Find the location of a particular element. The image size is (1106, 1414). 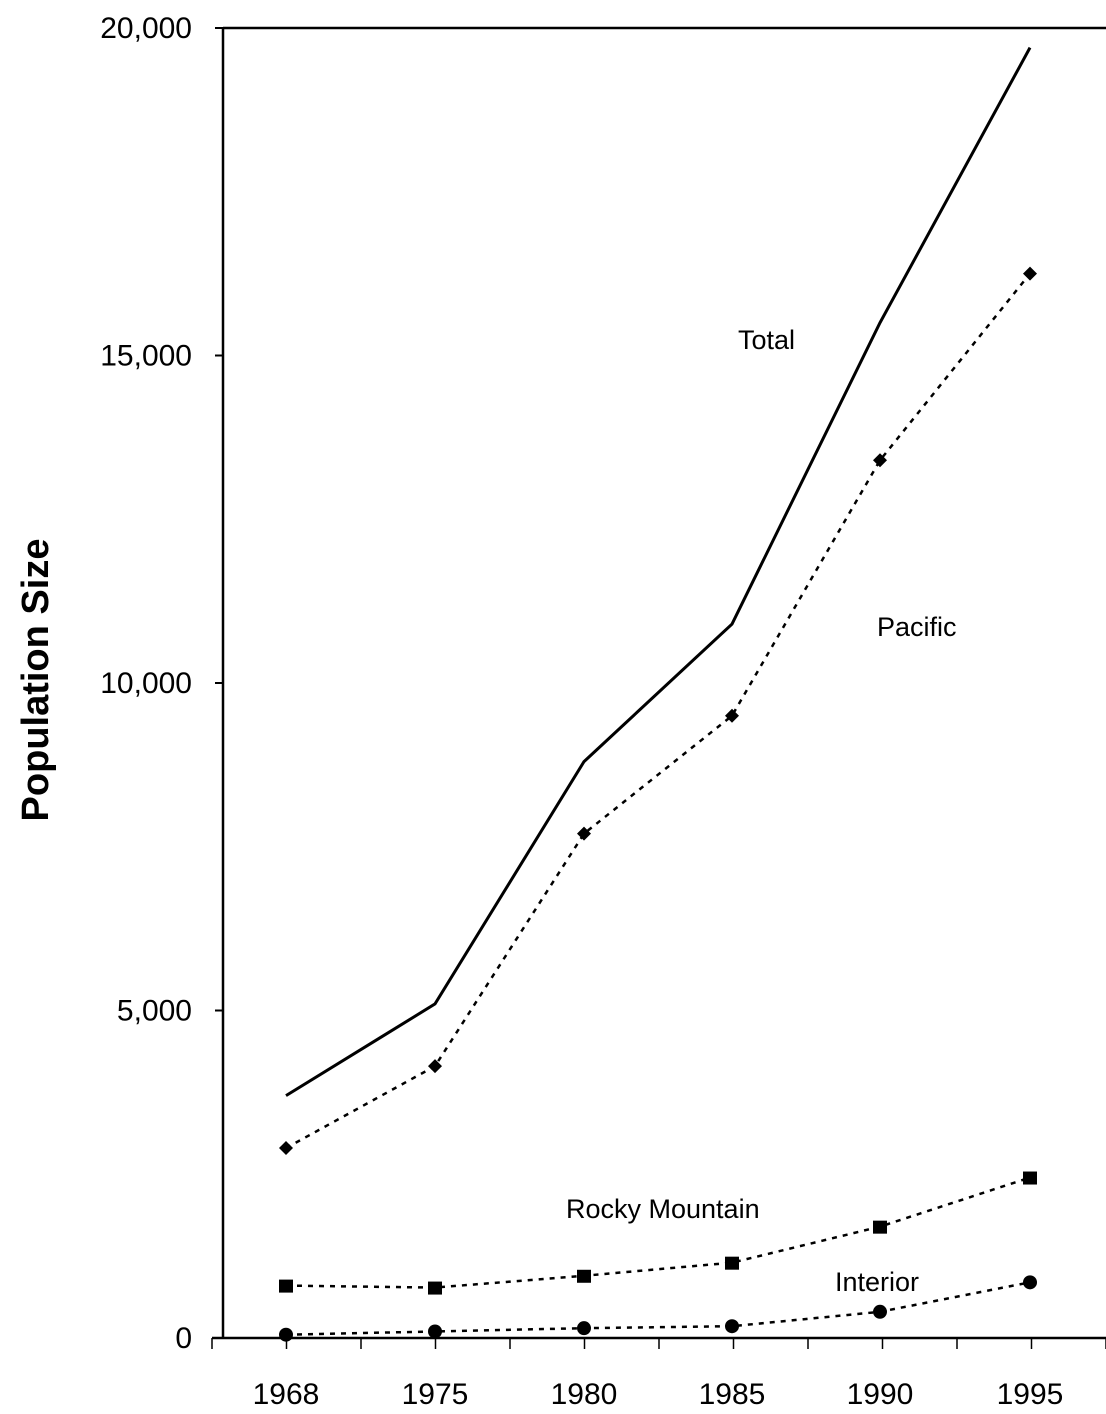

series-label-total: Total is located at coordinates (766, 340).